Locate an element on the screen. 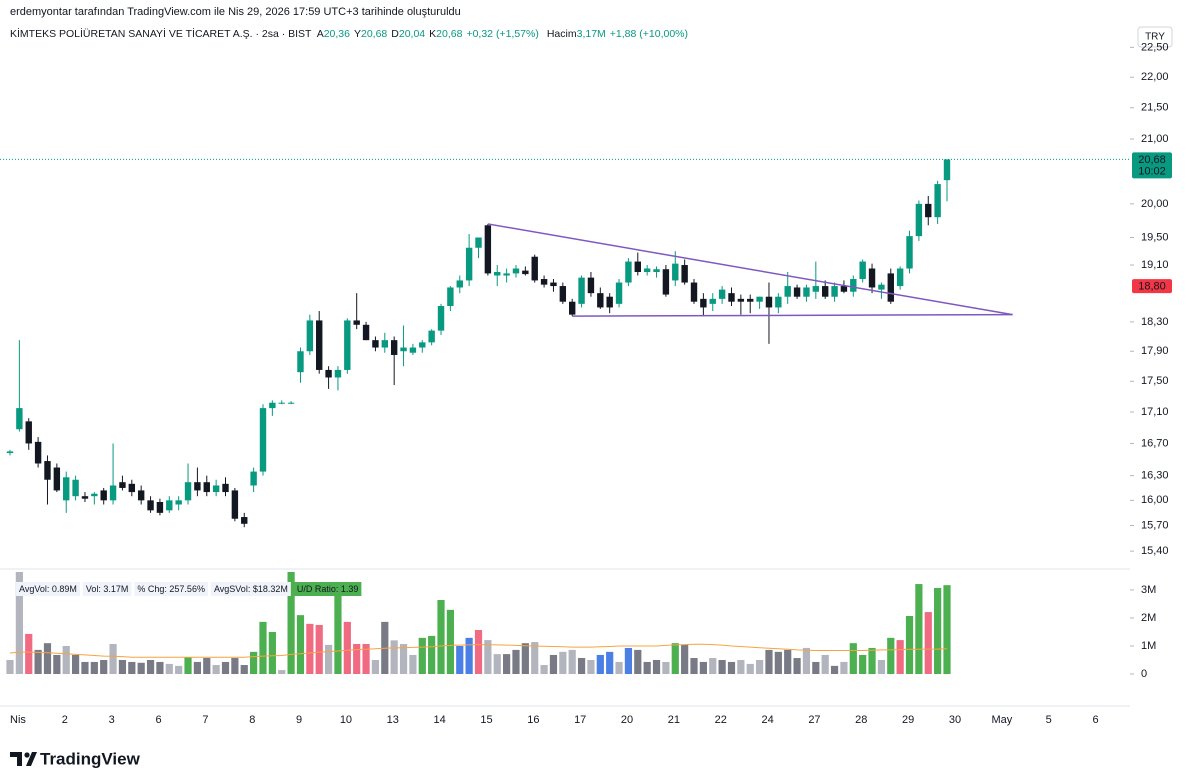 Image resolution: width=1199 pixels, height=783 pixels. y-tick-label: 22,50 is located at coordinates (1155, 47).